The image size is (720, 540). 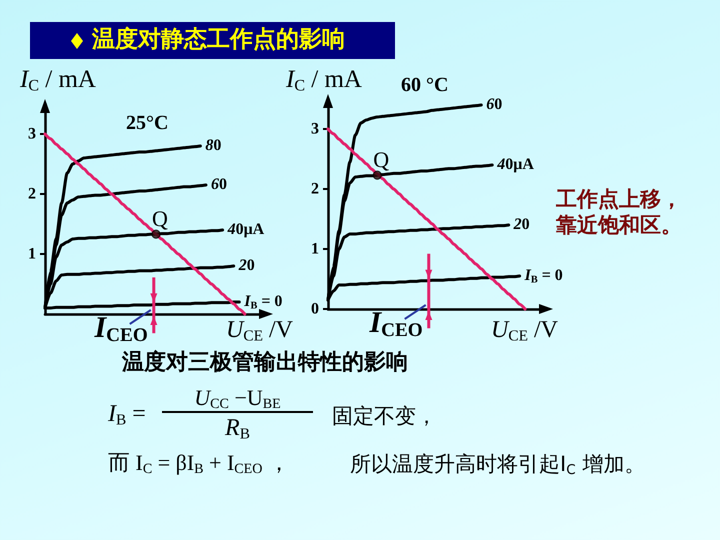 I want to click on text: 而 I$_{C}$ = βI$_{B}$ + I$_{CEO}$ ，, so click(x=199, y=464).